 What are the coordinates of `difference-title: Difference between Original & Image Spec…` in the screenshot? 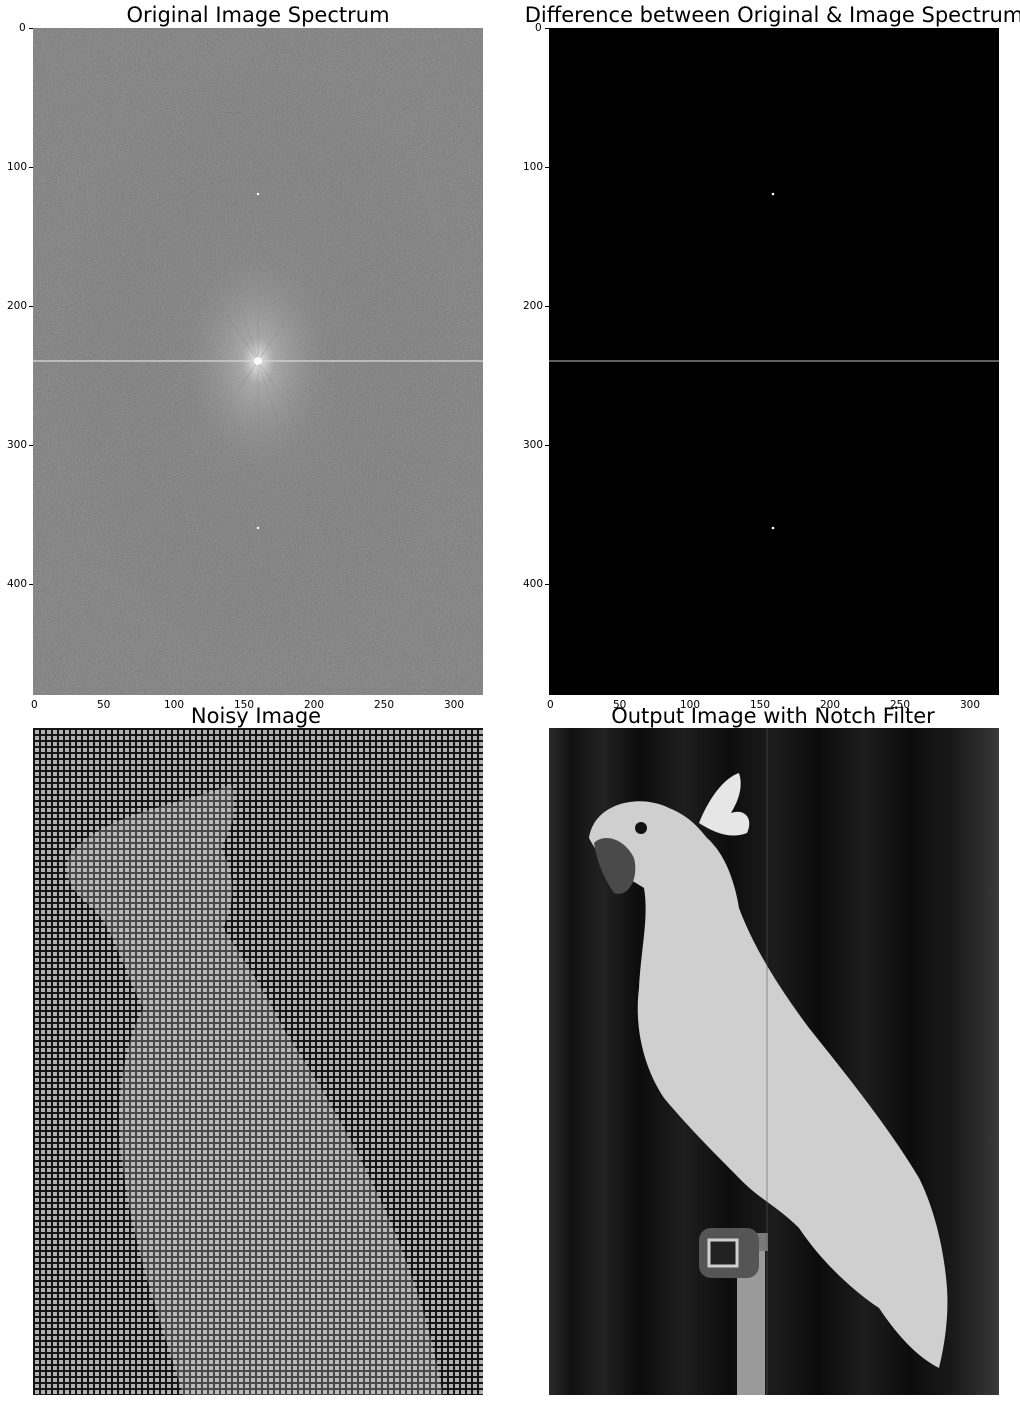 It's located at (772, 15).